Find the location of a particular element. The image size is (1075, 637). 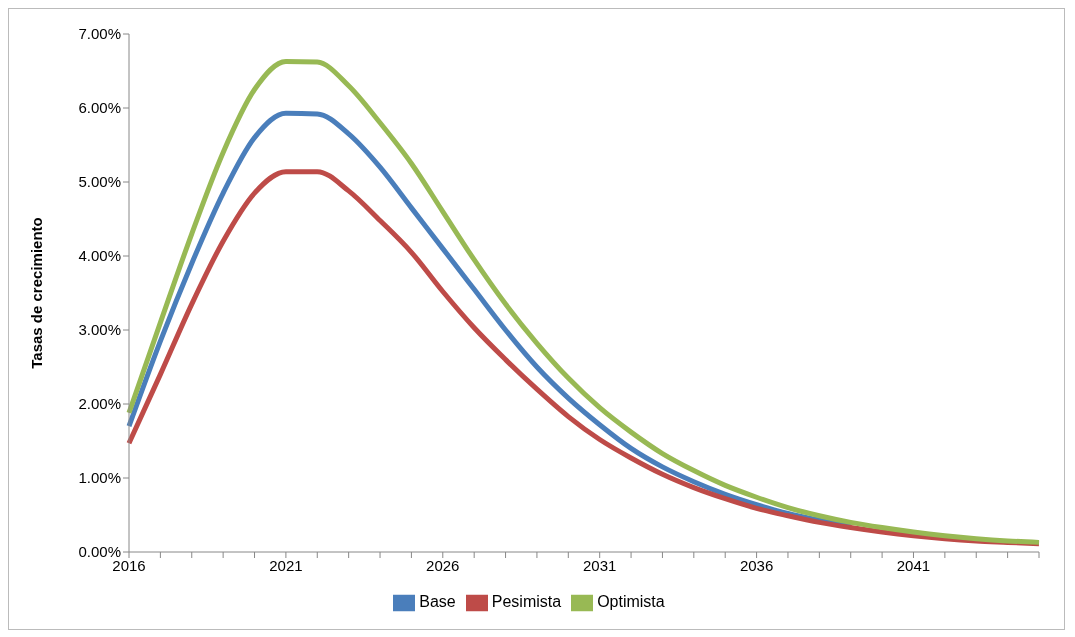

x-tick-label: 2031 is located at coordinates (600, 565).